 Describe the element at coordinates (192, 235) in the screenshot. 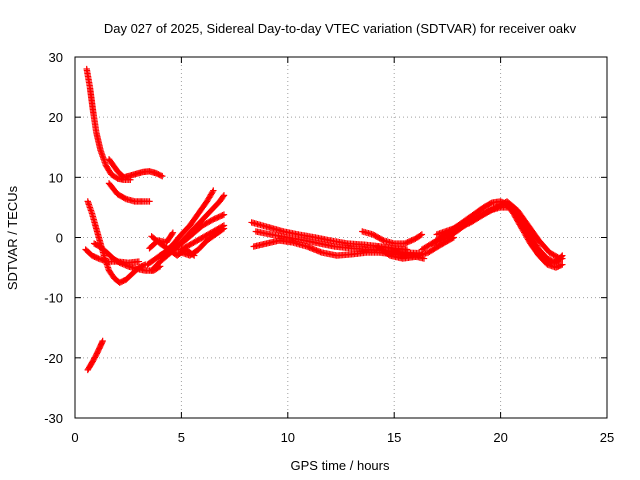

I see `series-arc-rise-c` at that location.